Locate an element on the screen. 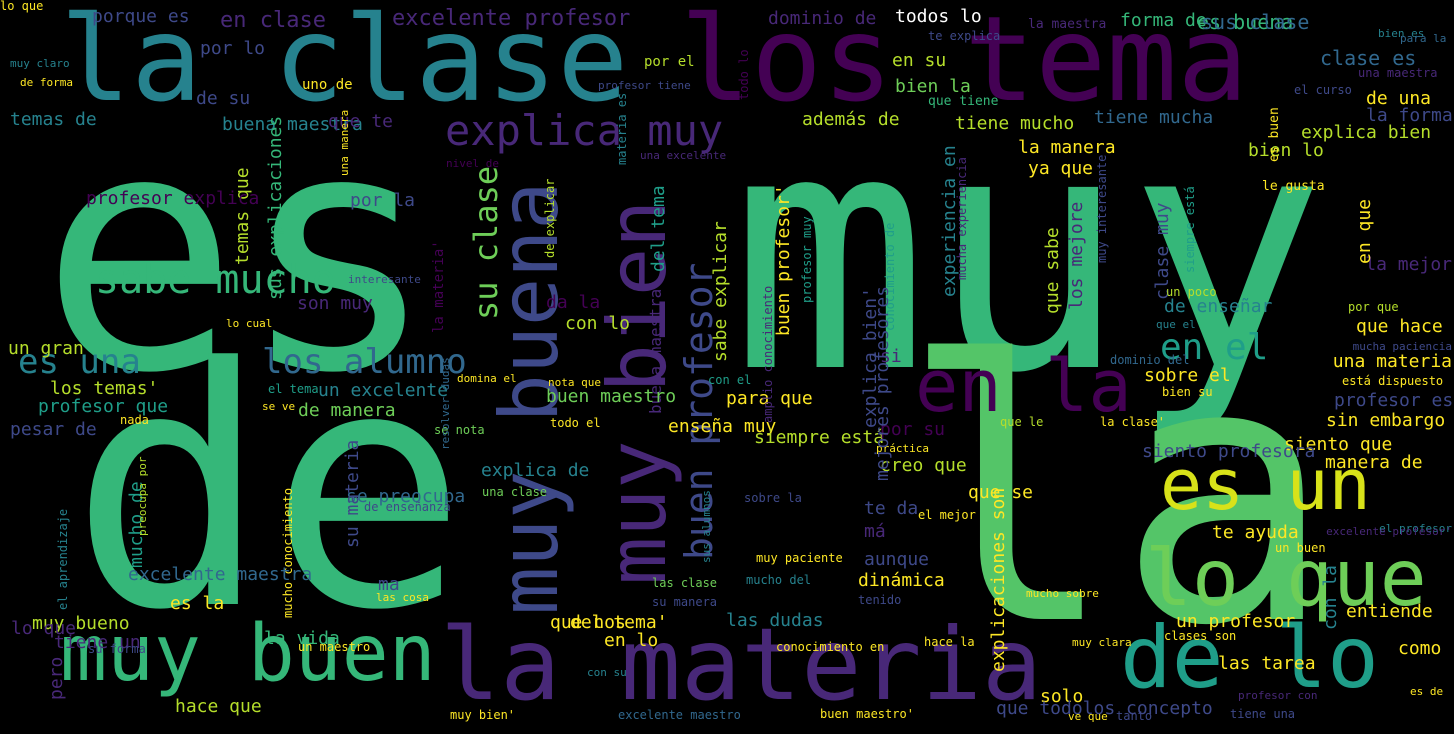 The width and height of the screenshot is (1454, 734). word-cloud-term: una maestra is located at coordinates (1398, 73).